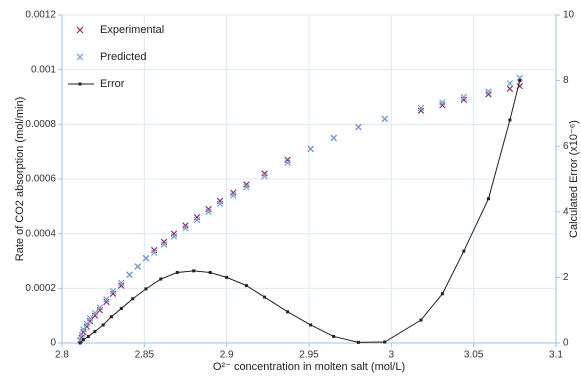 This screenshot has width=581, height=377. What do you see at coordinates (556, 355) in the screenshot?
I see `x-tick-label: 3.1` at bounding box center [556, 355].